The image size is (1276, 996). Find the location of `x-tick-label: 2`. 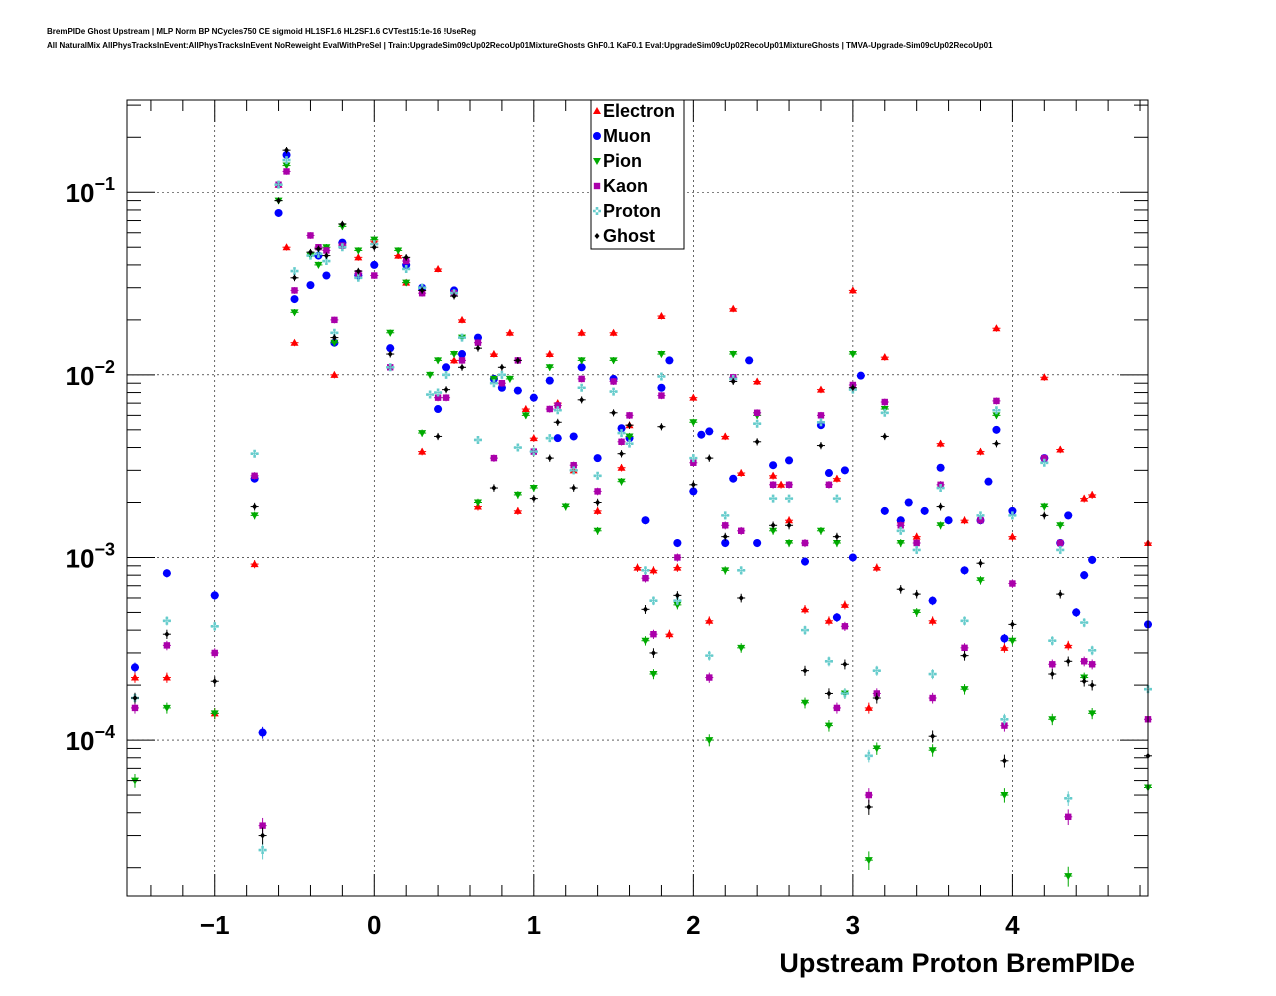

x-tick-label: 2 is located at coordinates (693, 925).